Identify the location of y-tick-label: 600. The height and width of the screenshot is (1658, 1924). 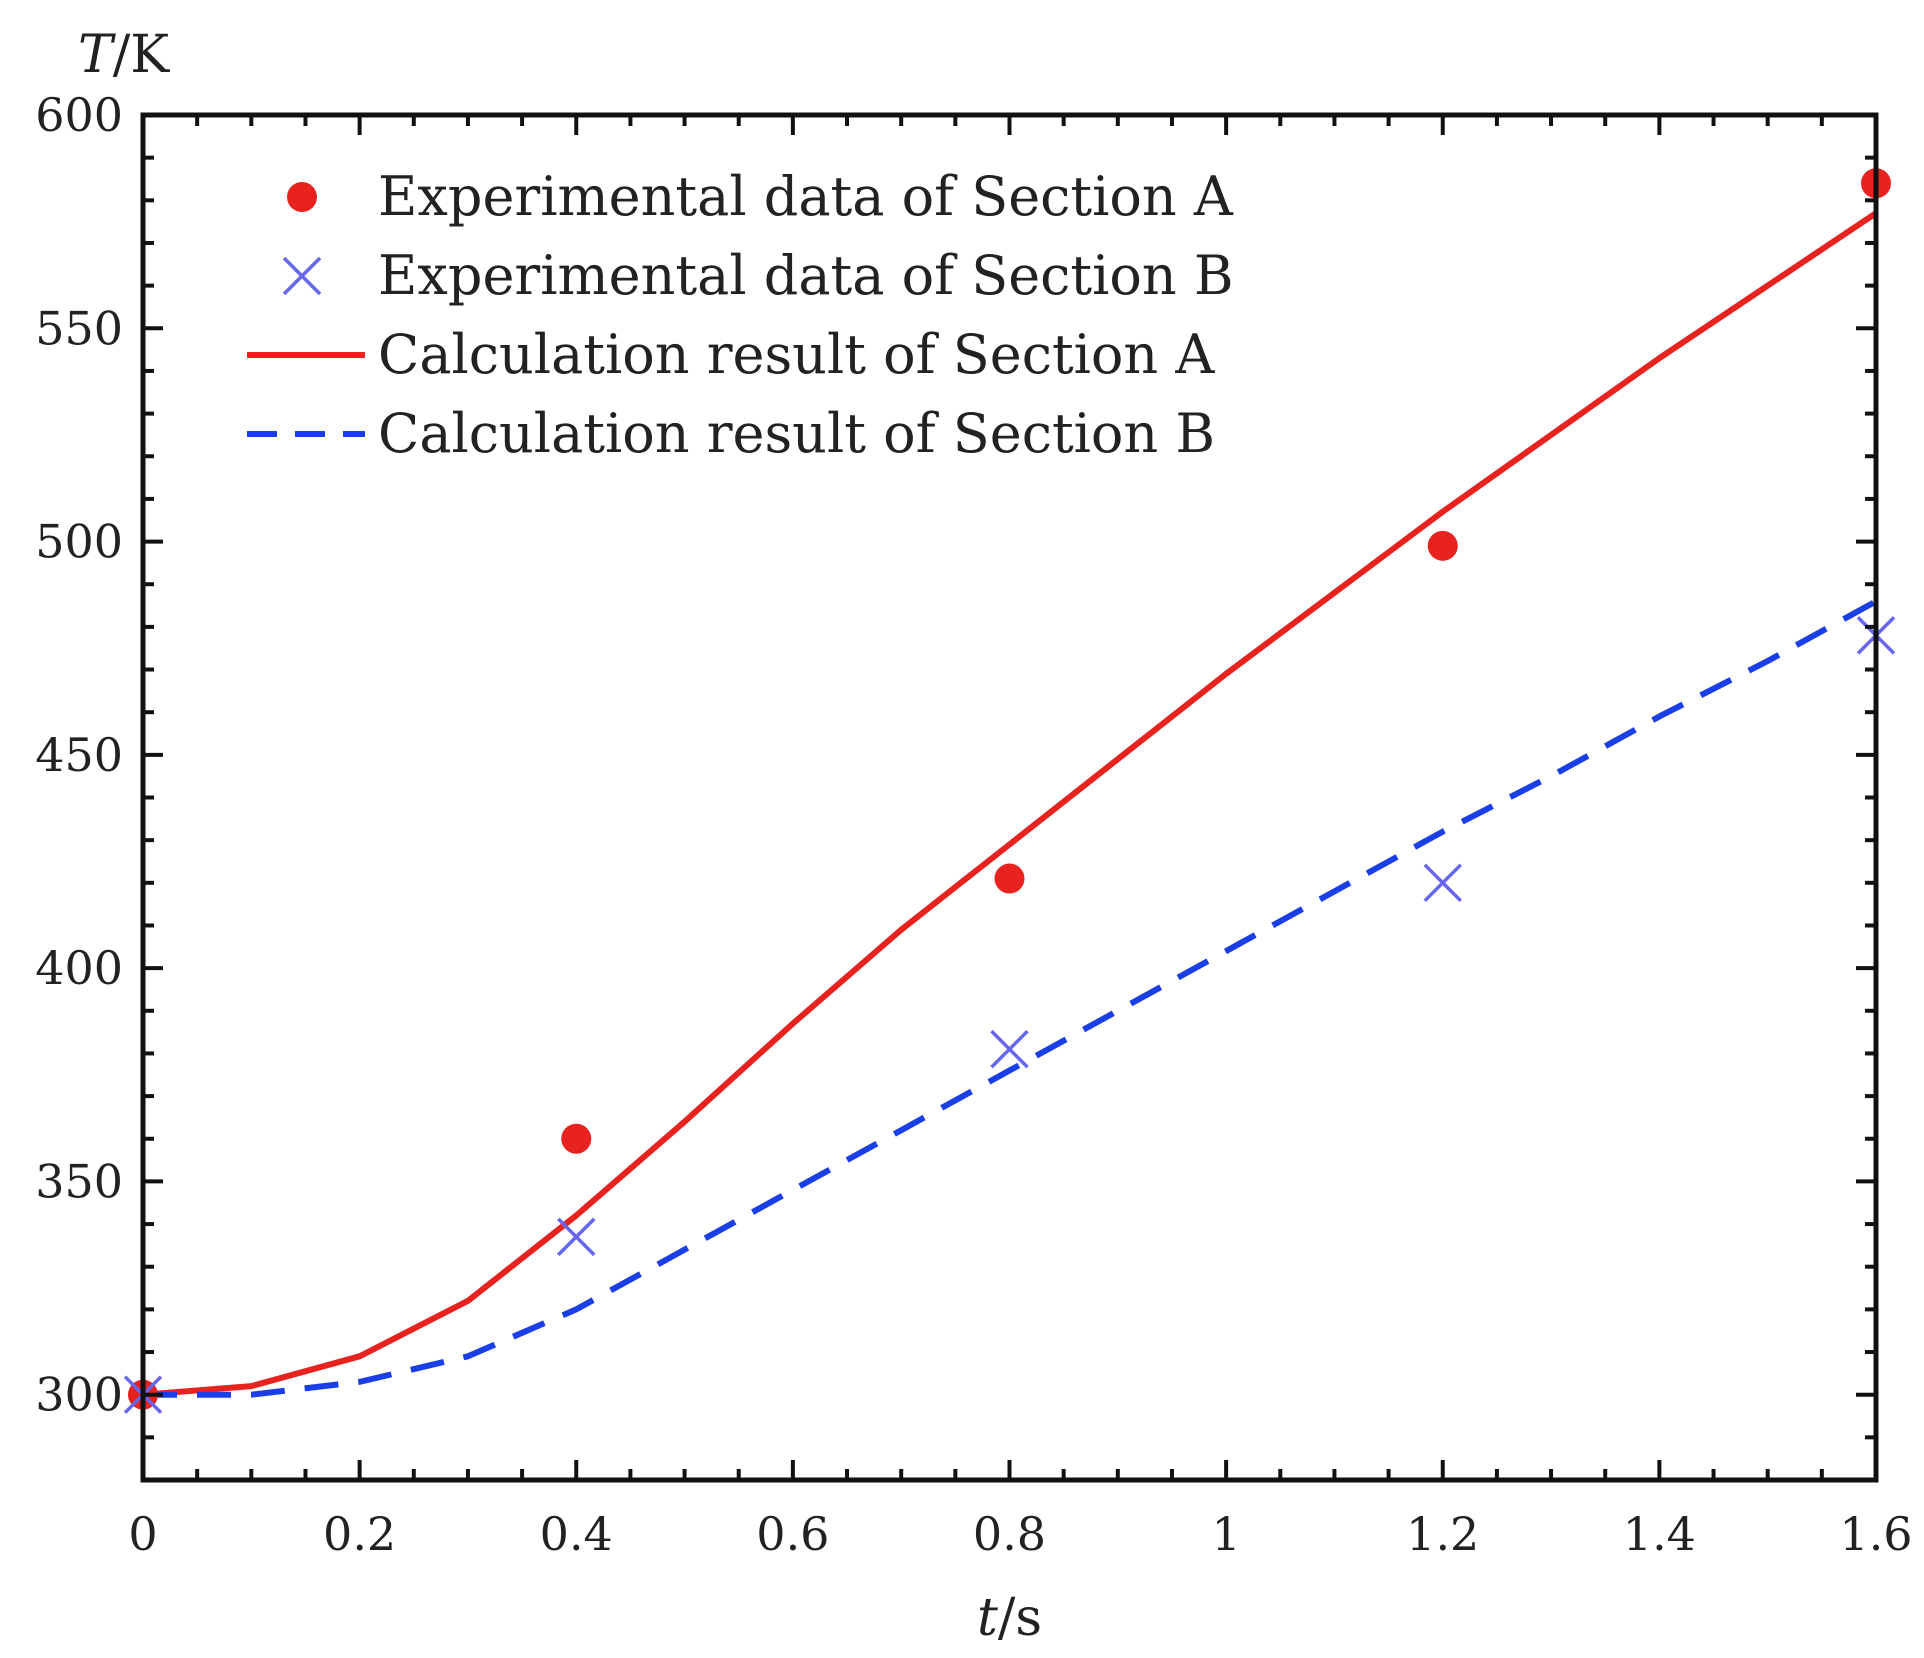
(79, 115).